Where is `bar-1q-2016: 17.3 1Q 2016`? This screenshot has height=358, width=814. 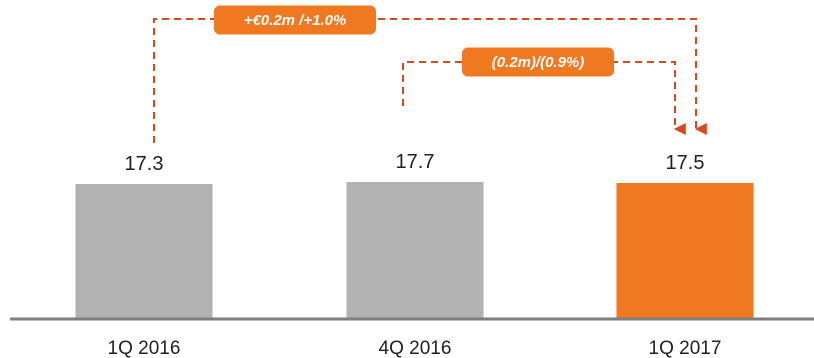
bar-1q-2016: 17.3 1Q 2016 is located at coordinates (144, 255).